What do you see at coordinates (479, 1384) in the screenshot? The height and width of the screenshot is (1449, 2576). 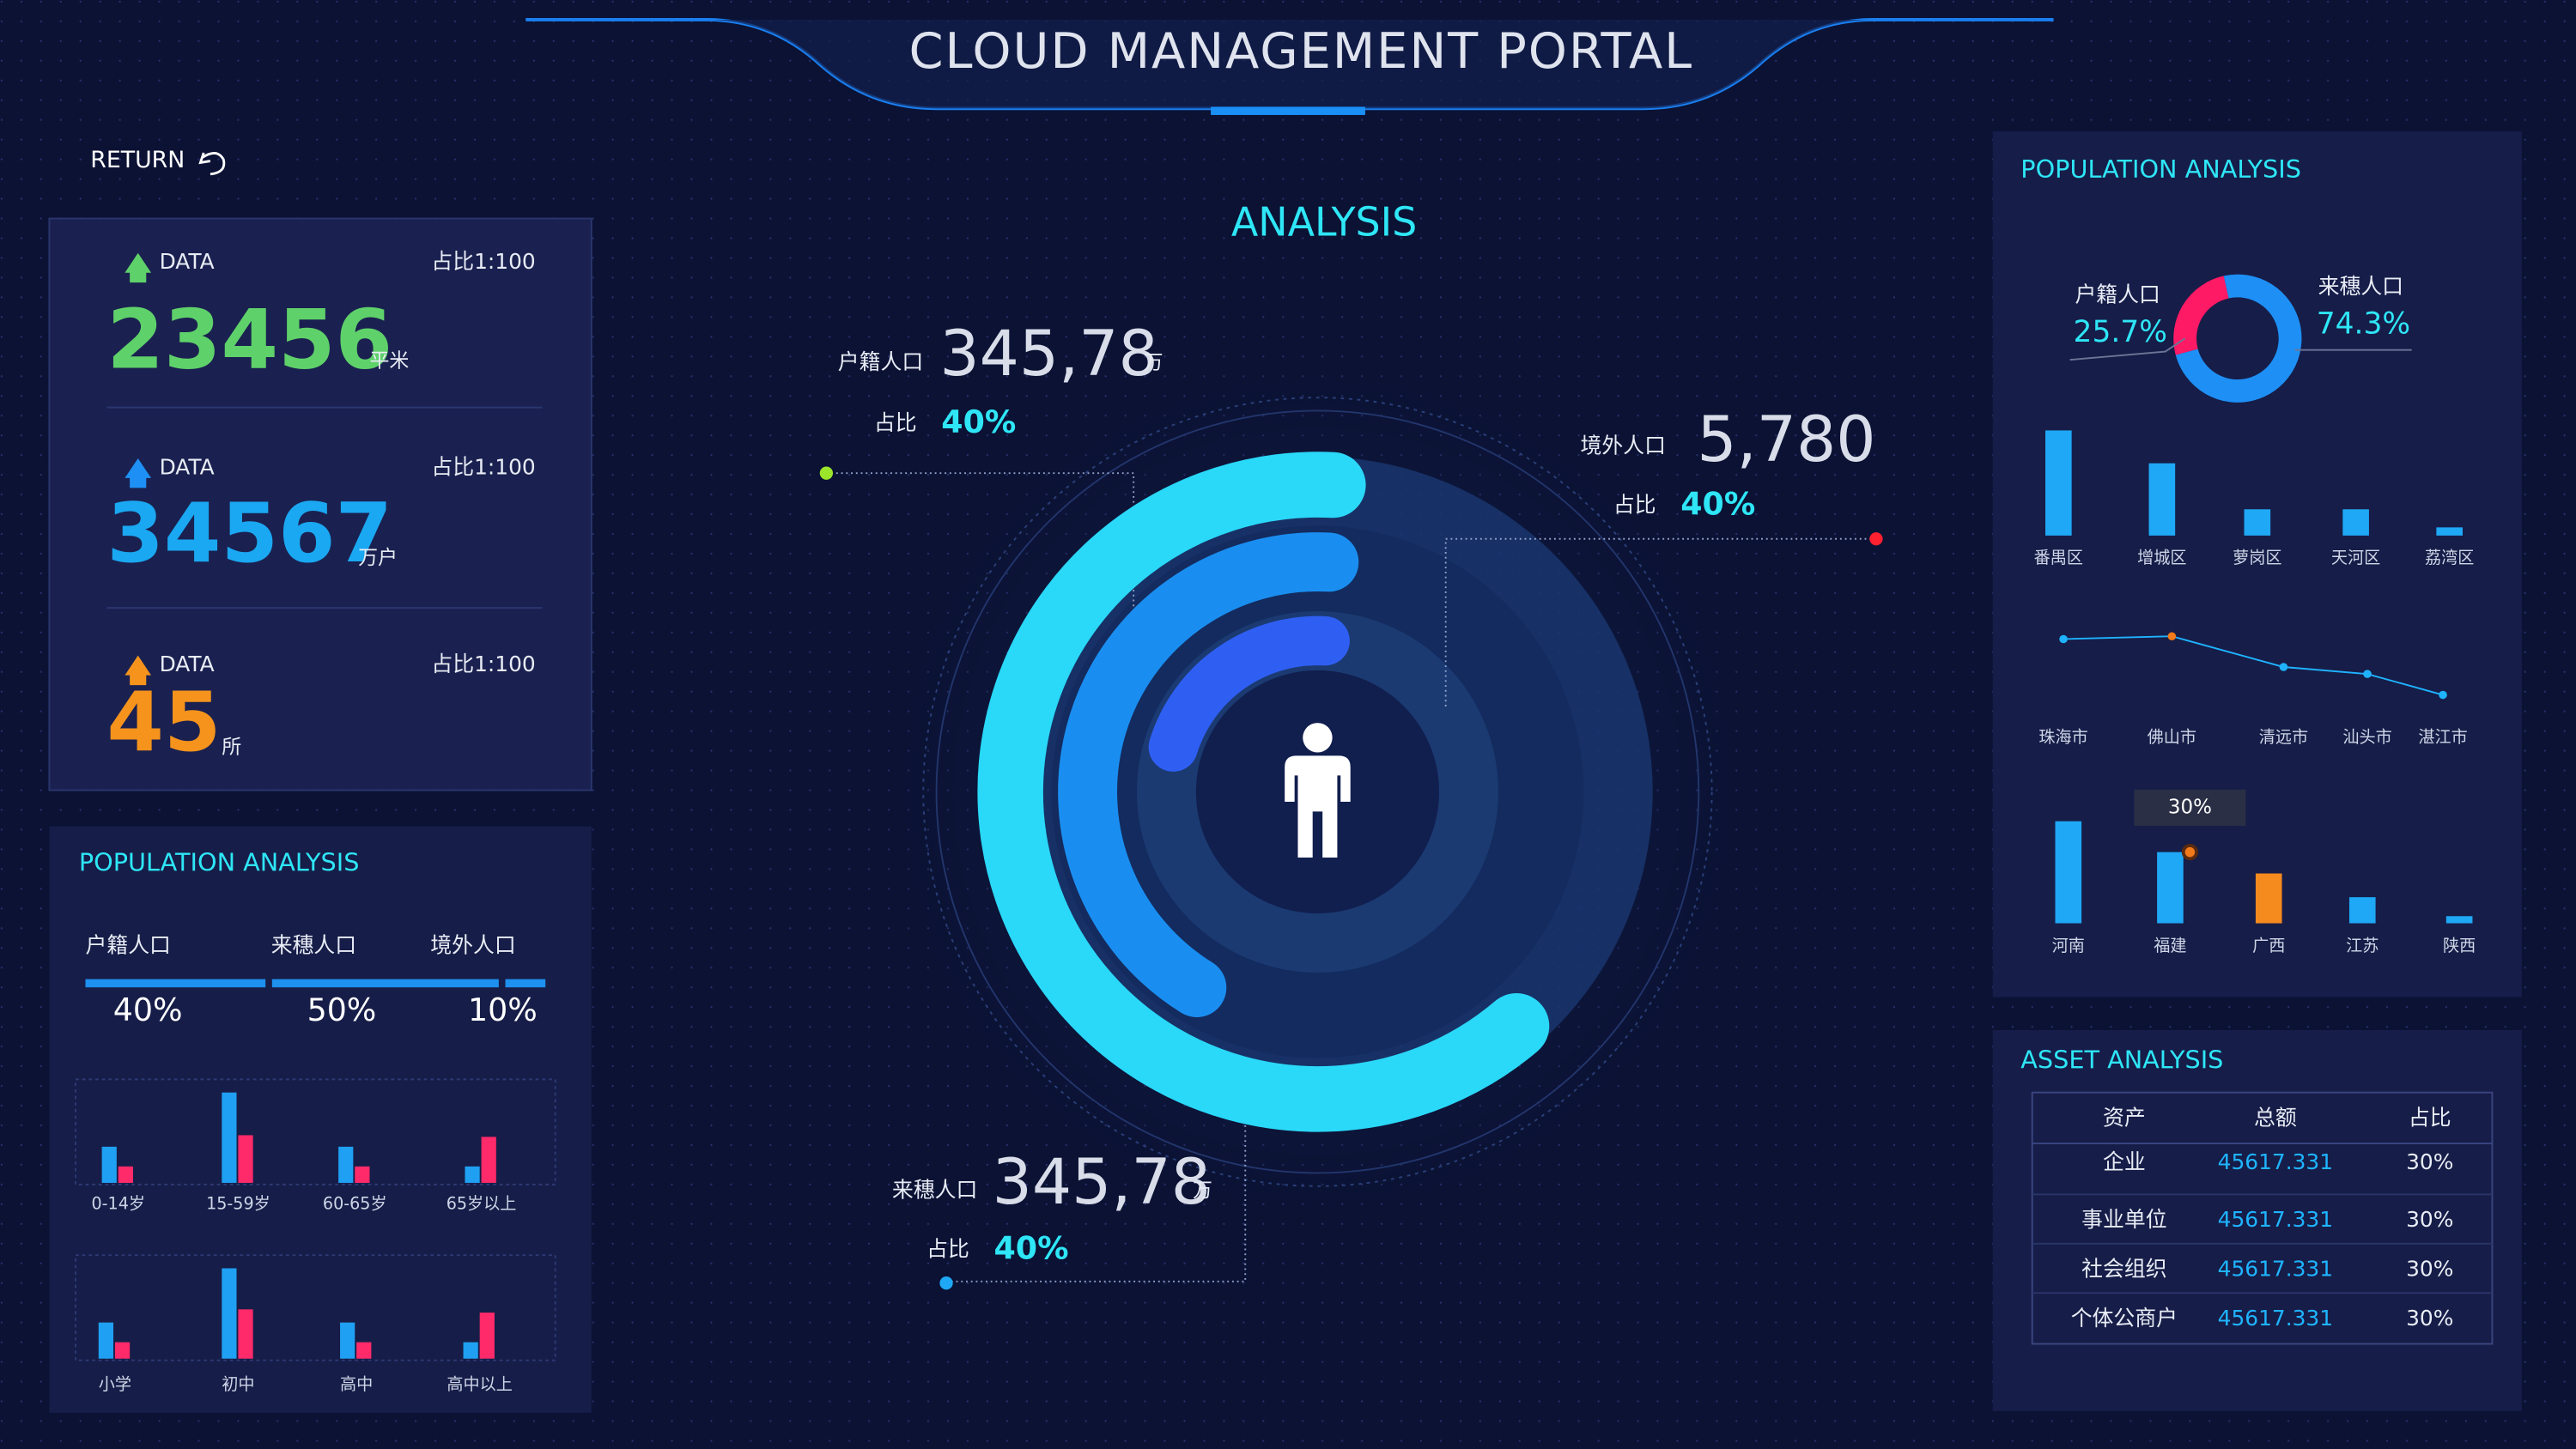 I see `x-tick-label: 高中以上` at bounding box center [479, 1384].